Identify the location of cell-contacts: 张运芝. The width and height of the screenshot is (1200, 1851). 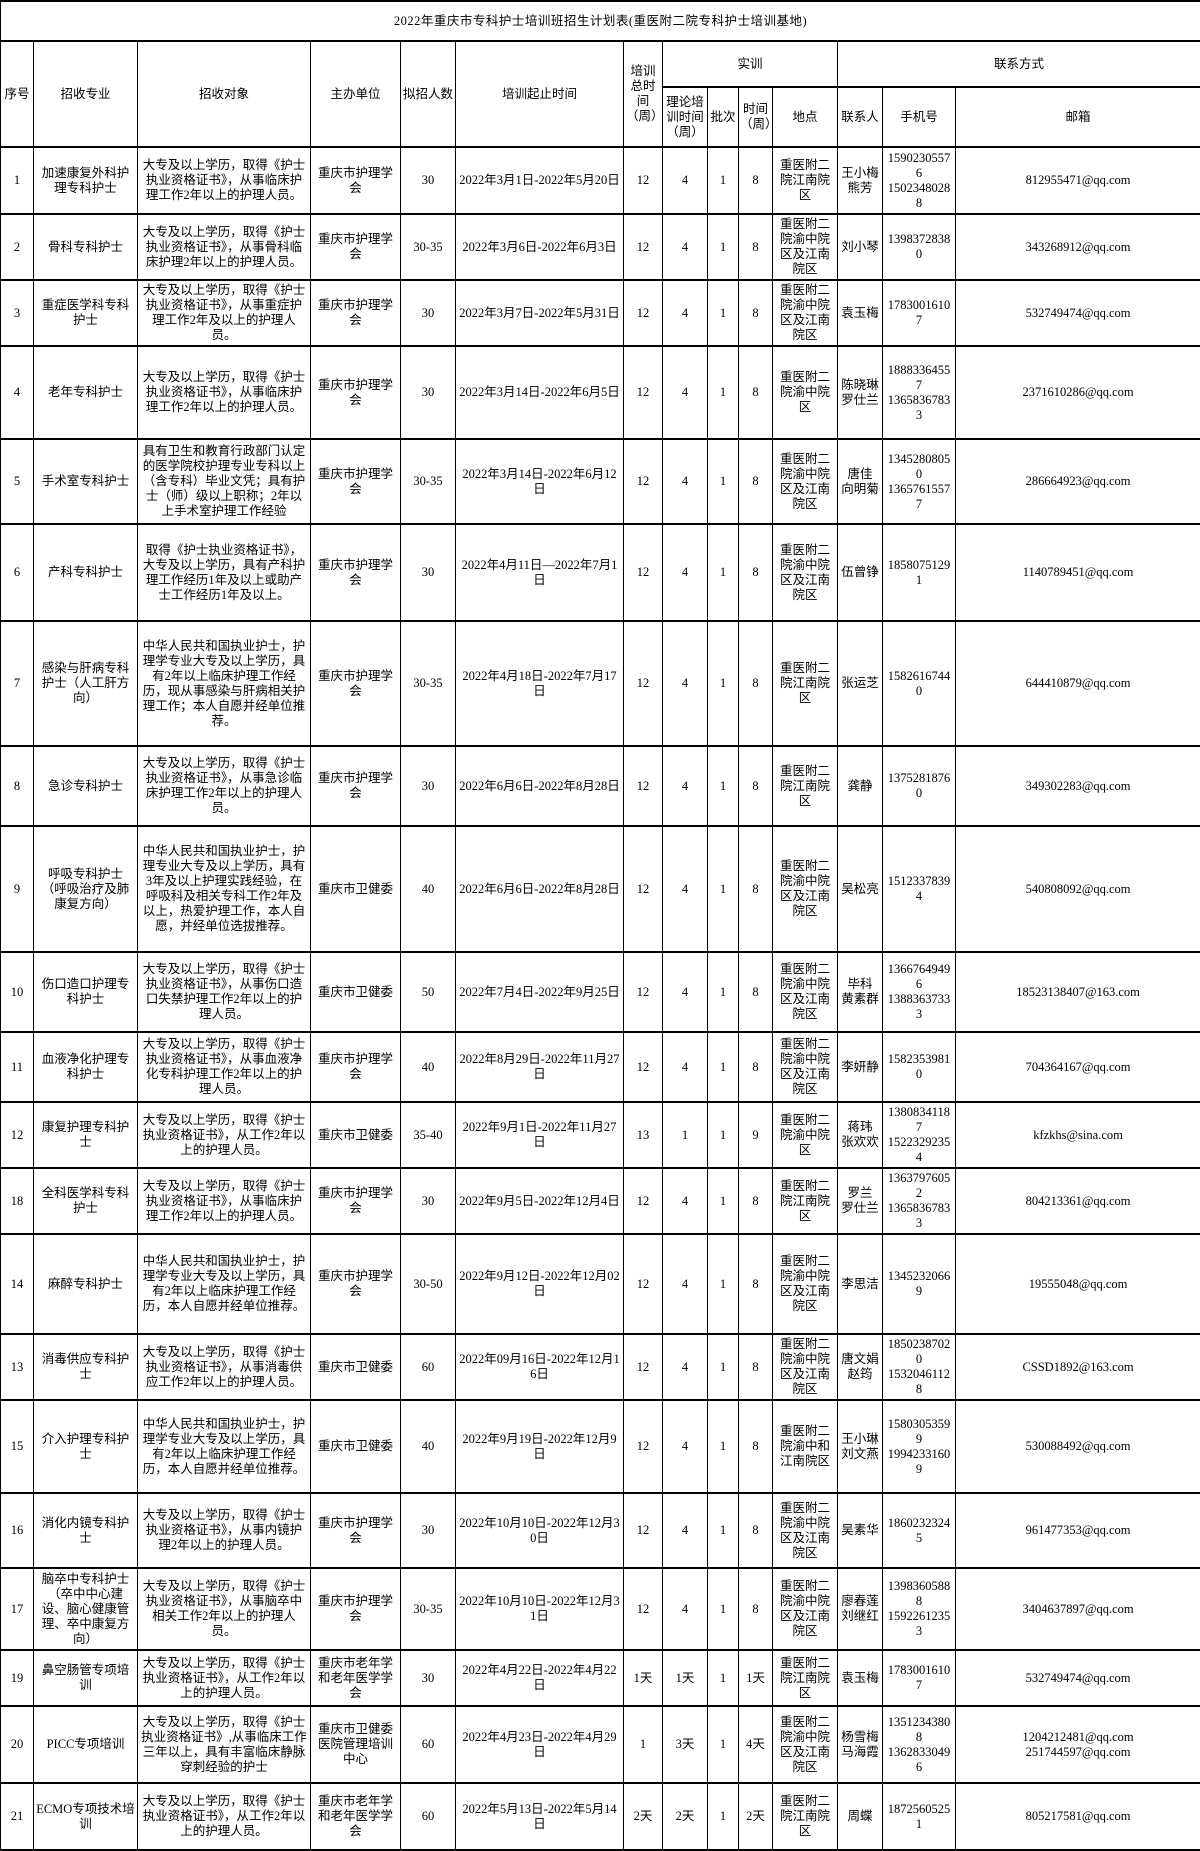
(860, 683).